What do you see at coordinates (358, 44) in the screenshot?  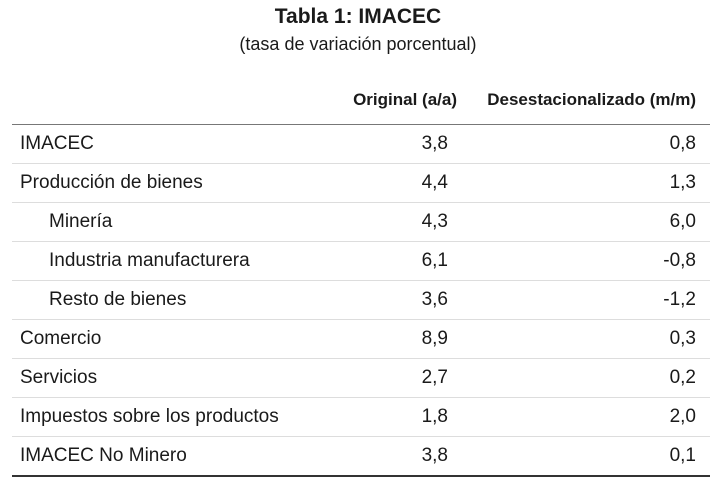 I see `table-subtitle: (tasa de variación porcentual)` at bounding box center [358, 44].